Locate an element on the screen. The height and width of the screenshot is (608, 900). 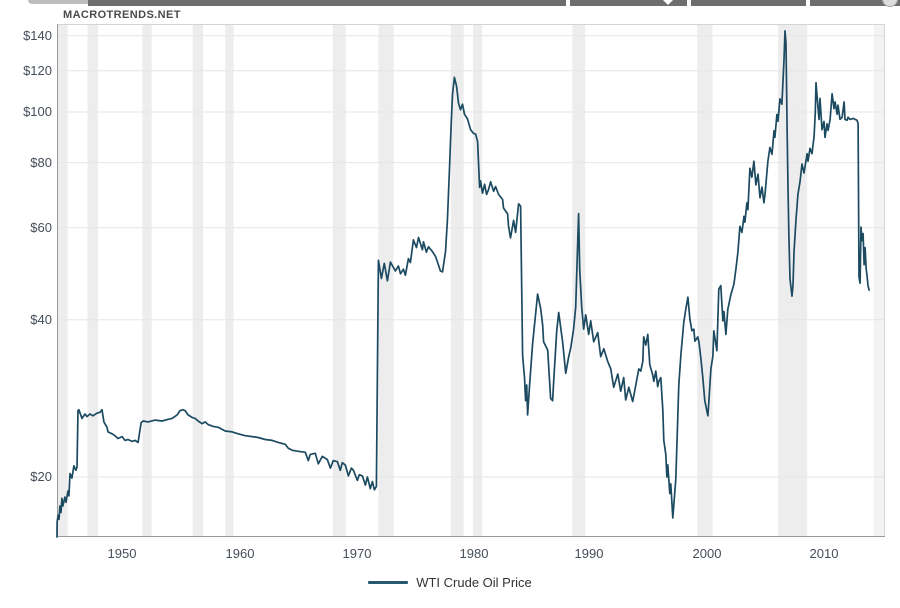
top-toolbar is located at coordinates (450, 5).